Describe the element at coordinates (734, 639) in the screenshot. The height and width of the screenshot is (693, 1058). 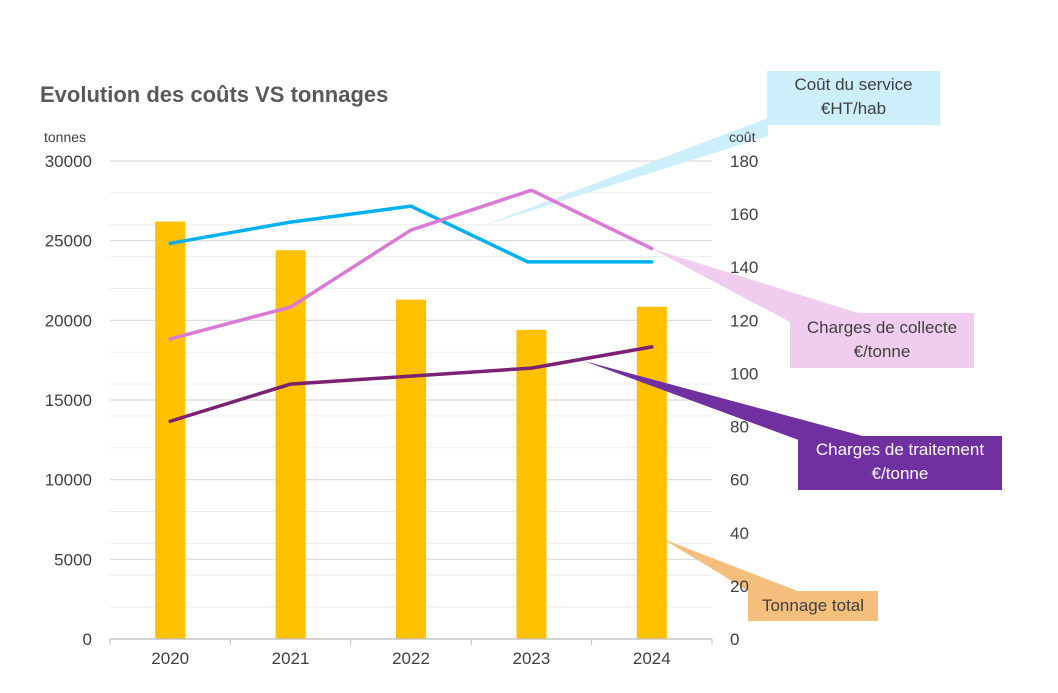
I see `right-tick-label: 0` at that location.